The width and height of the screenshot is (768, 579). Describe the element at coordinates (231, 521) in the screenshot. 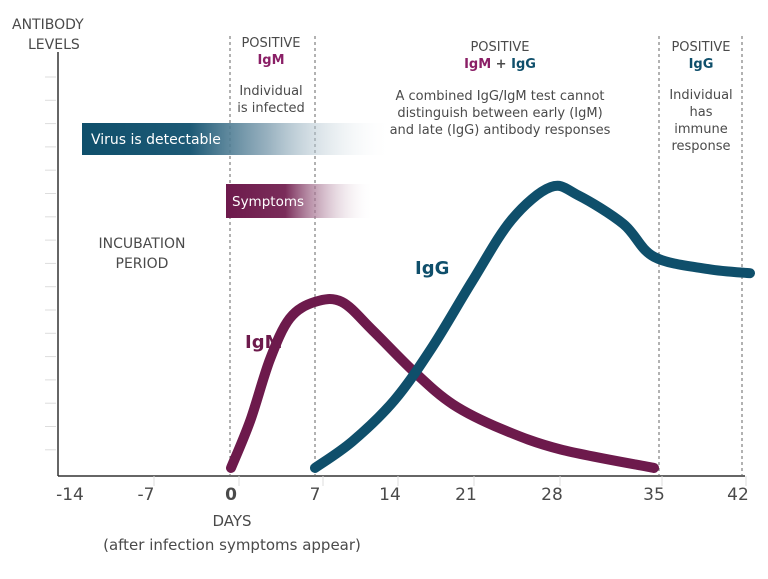

I see `x-label-line1: DAYS` at that location.